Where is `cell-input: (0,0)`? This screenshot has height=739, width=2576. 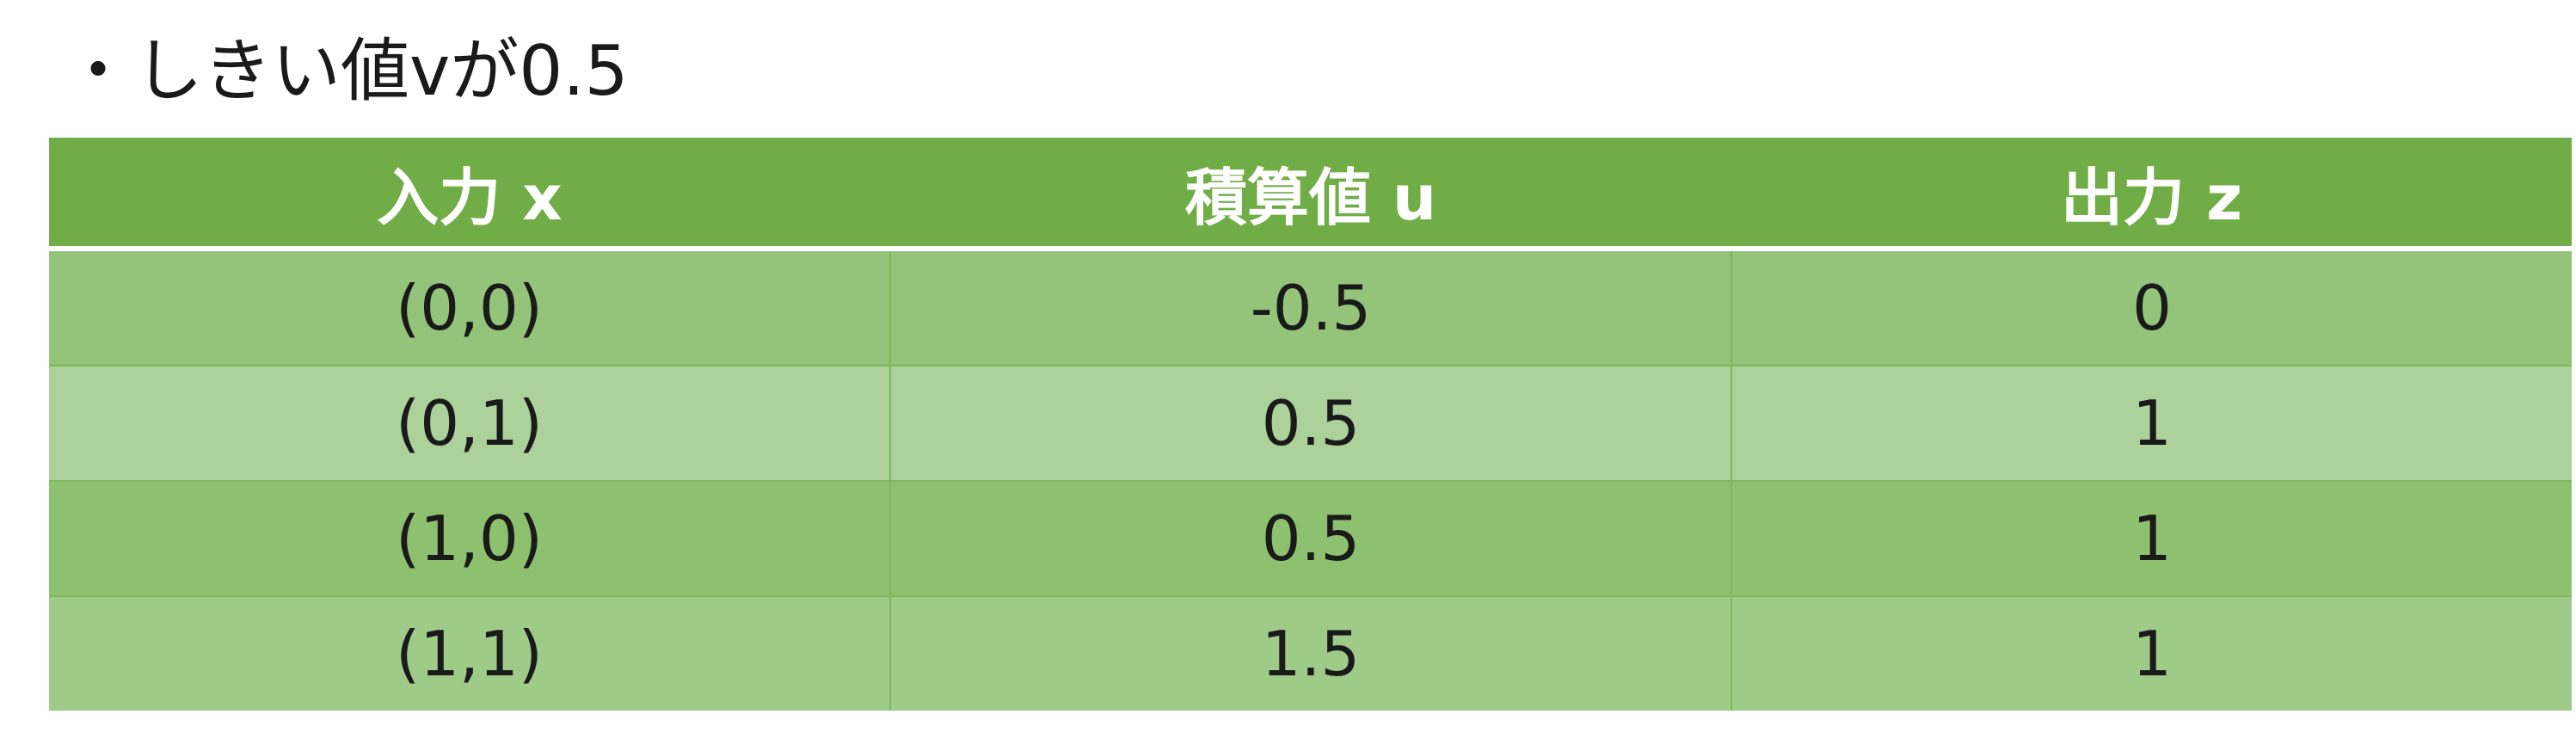
cell-input: (0,0) is located at coordinates (470, 307).